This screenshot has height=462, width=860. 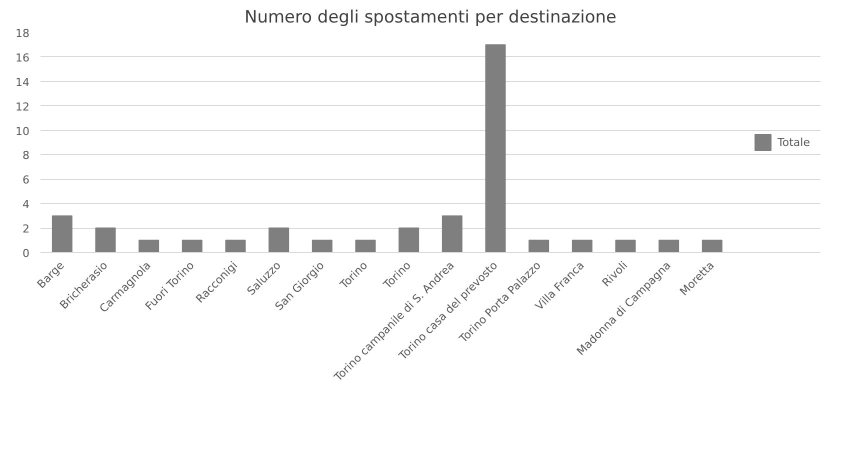 I want to click on legend-label: Totale, so click(x=794, y=142).